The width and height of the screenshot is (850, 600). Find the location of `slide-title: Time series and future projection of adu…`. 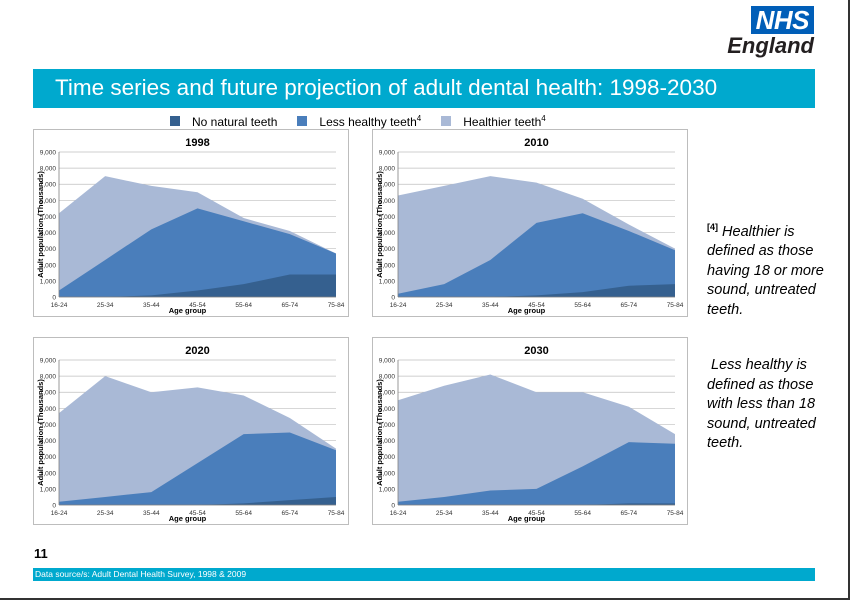

slide-title: Time series and future projection of adu… is located at coordinates (386, 87).